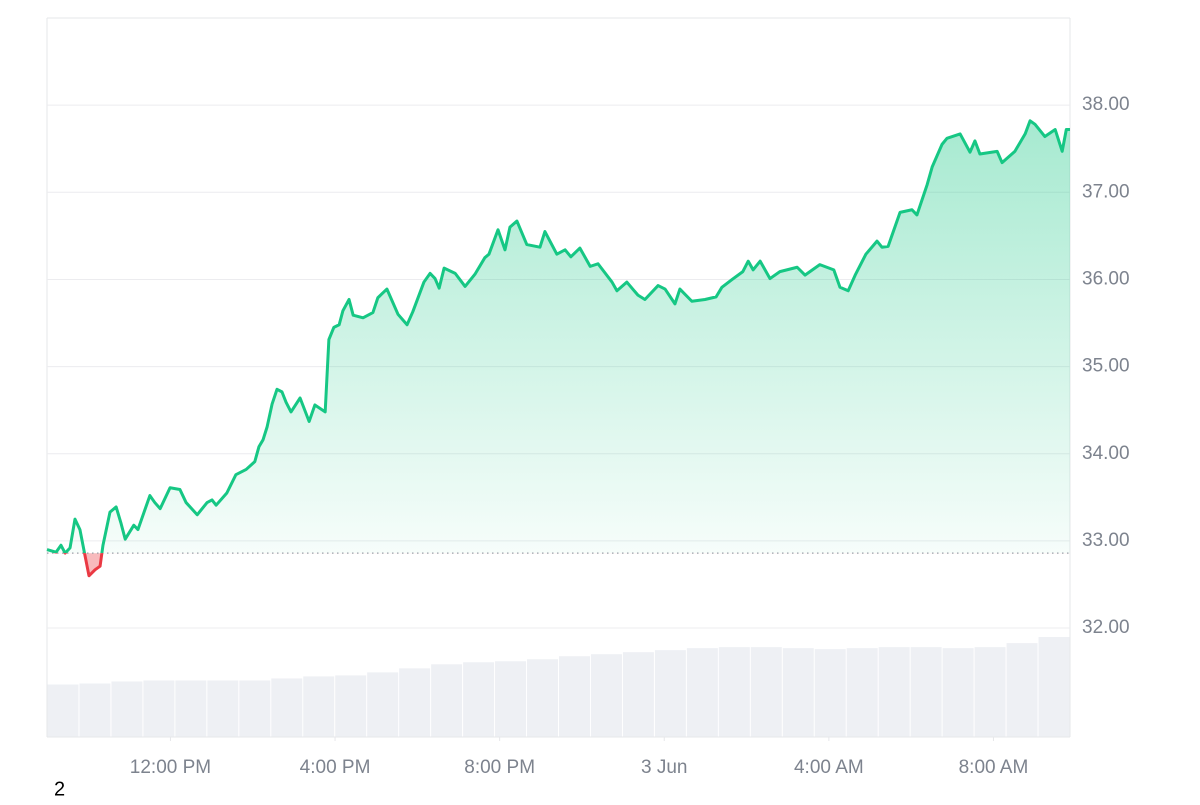 Image resolution: width=1200 pixels, height=805 pixels. I want to click on x-tick-label: 12:00 PM, so click(170, 767).